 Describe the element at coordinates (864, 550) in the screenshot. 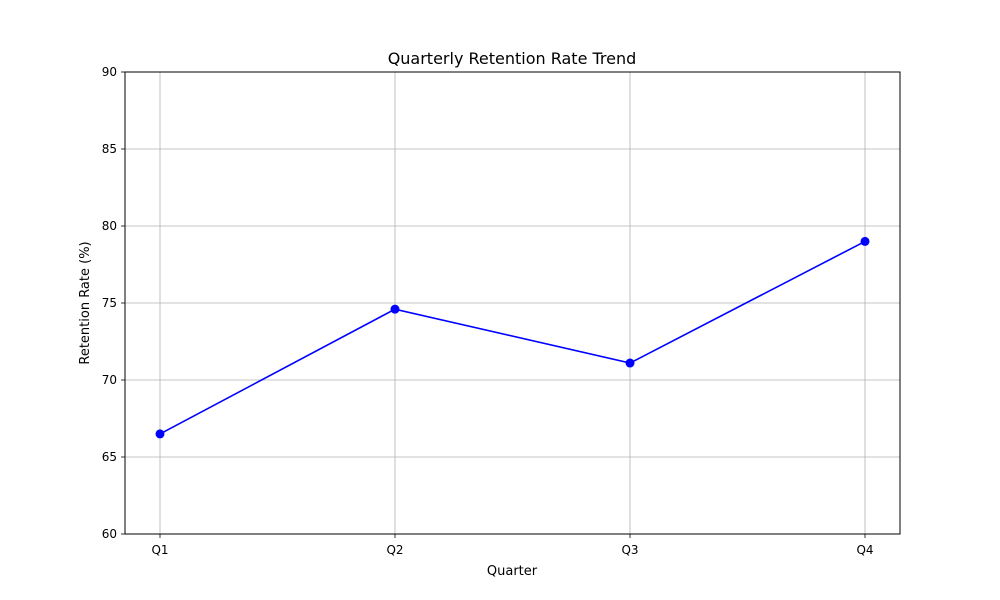

I see `x-tick-label: Q4` at that location.